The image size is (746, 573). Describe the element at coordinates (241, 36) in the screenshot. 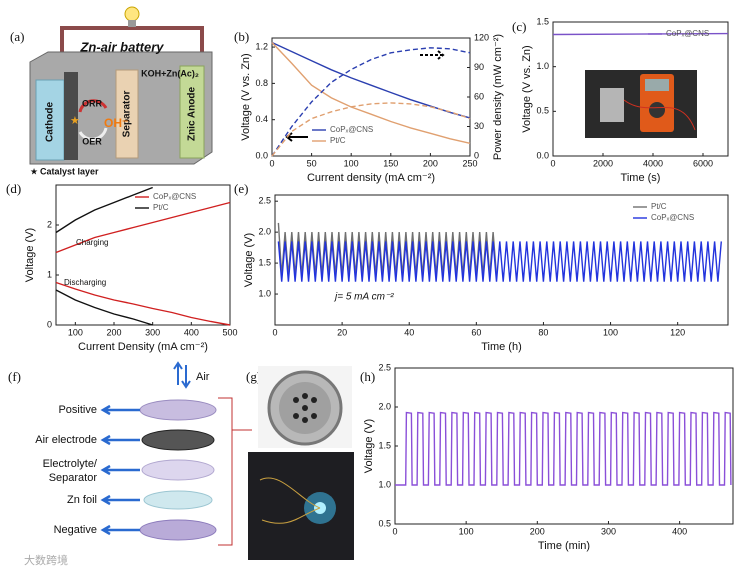

I see `panel-label: (b)` at that location.